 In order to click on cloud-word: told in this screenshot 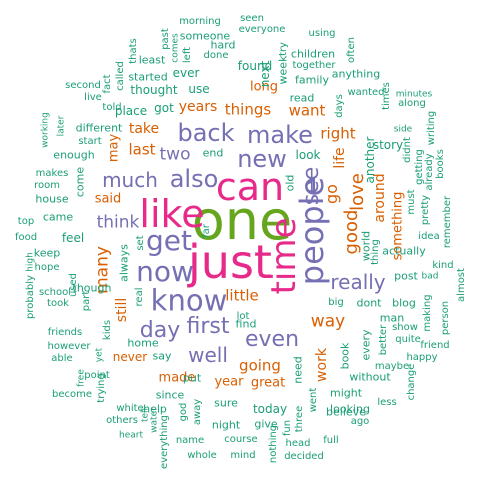, I will do `click(112, 107)`.